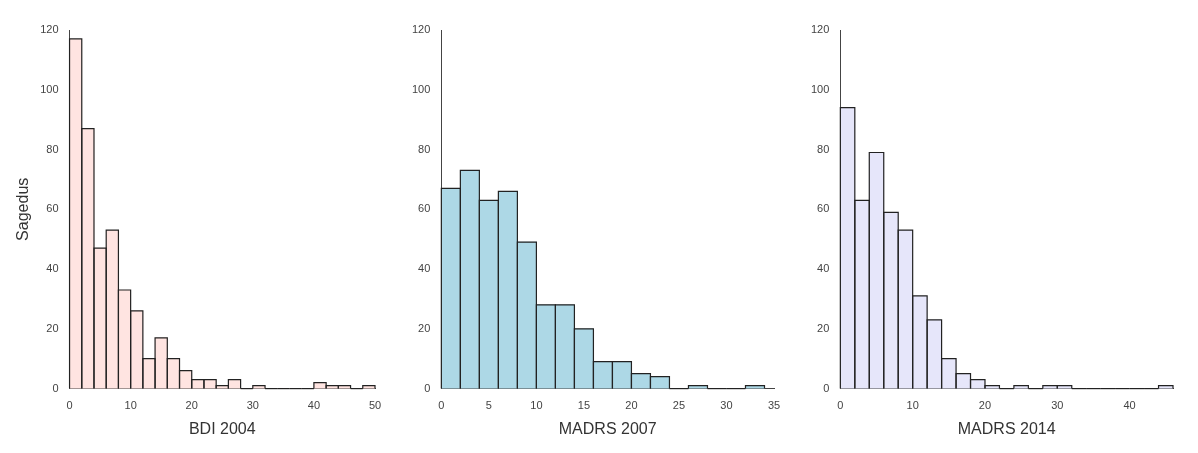 This screenshot has height=453, width=1198. What do you see at coordinates (607, 428) in the screenshot?
I see `x-axis-title: MADRS 2007` at bounding box center [607, 428].